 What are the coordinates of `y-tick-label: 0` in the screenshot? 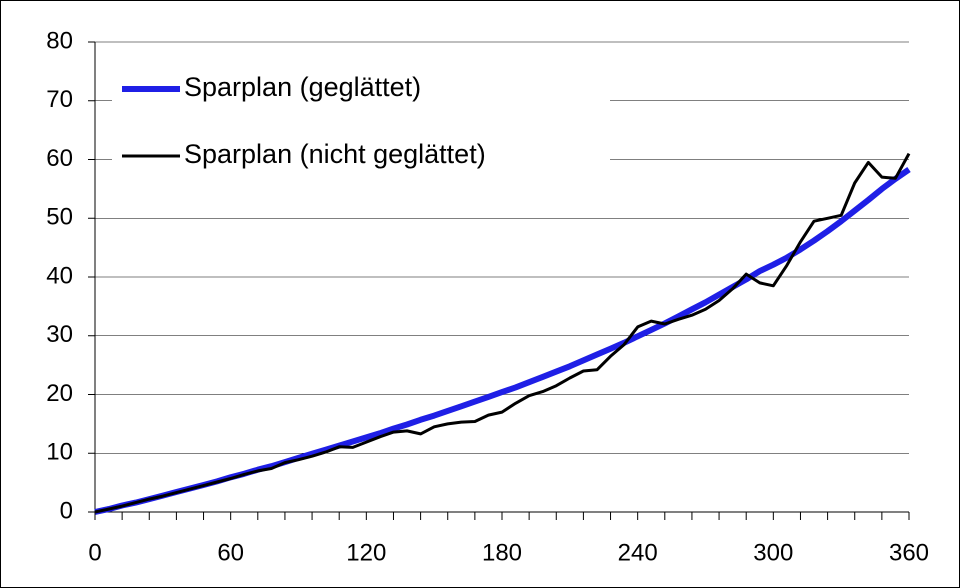 It's located at (66, 510).